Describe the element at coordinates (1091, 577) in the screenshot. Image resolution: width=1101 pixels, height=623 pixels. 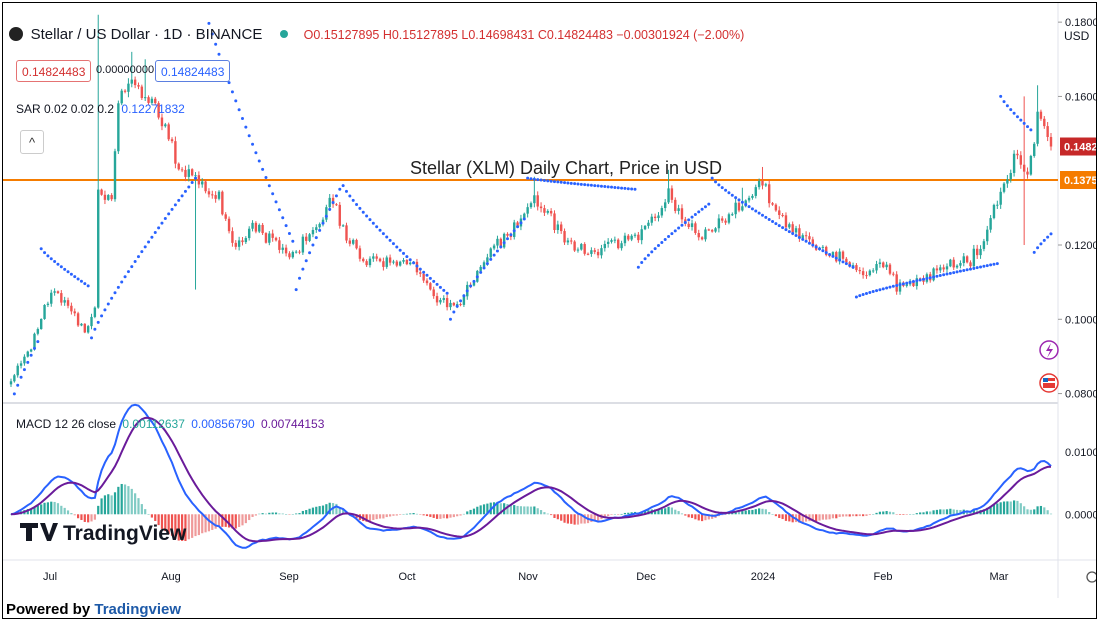
I see `reset-axis-icon` at that location.